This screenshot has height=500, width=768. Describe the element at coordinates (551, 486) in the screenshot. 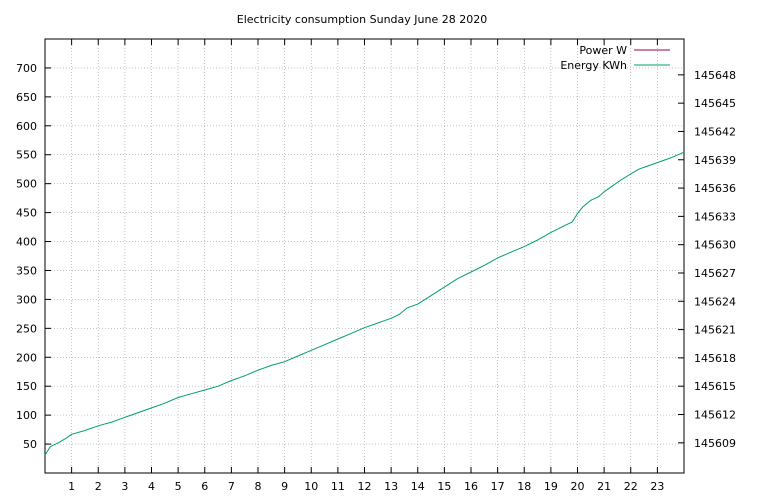

I see `x-tick-label: 19` at that location.